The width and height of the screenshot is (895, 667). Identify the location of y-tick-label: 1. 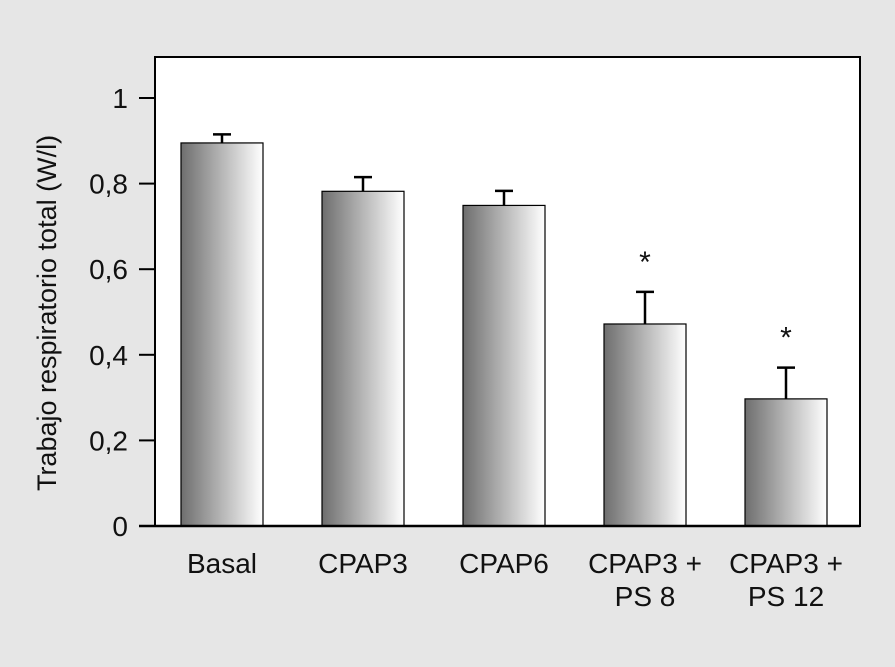
(120, 98).